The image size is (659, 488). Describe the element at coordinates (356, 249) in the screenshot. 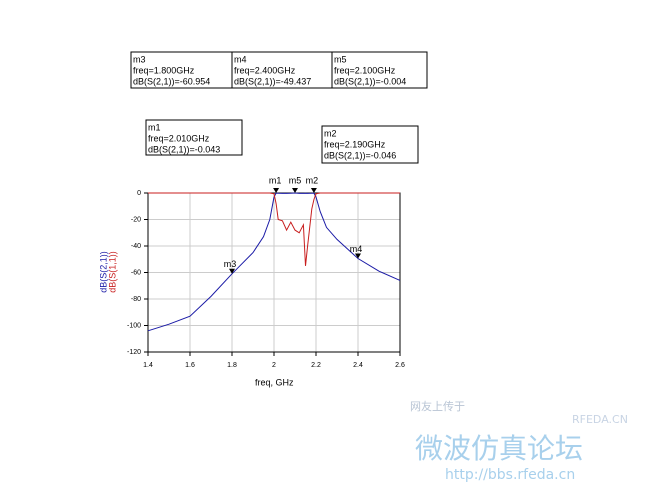

I see `marker-label: m4` at that location.